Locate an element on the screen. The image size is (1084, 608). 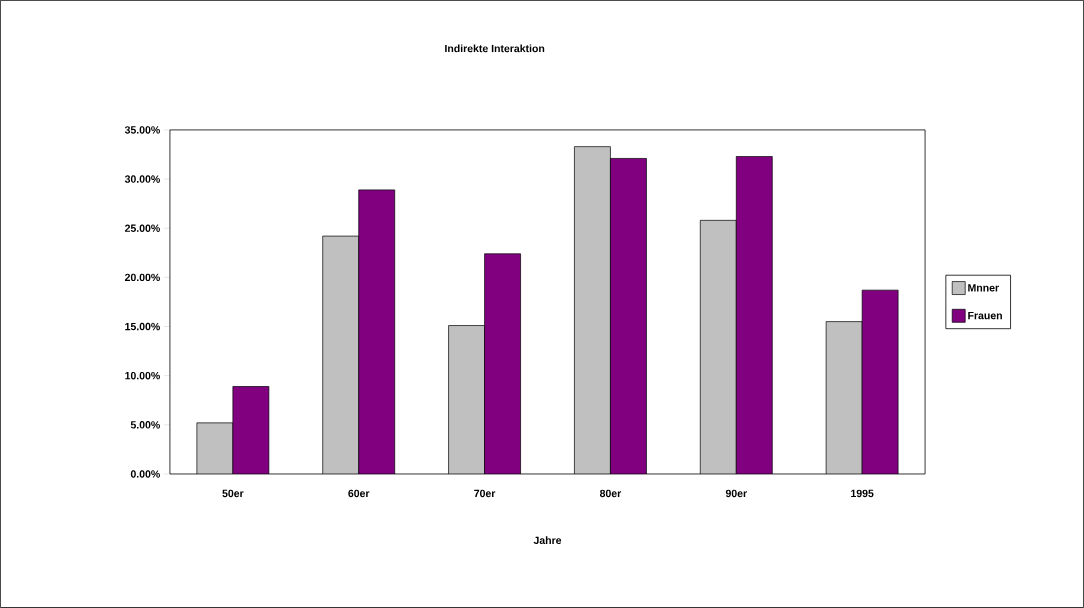
x-tick-label: 1995 is located at coordinates (862, 493).